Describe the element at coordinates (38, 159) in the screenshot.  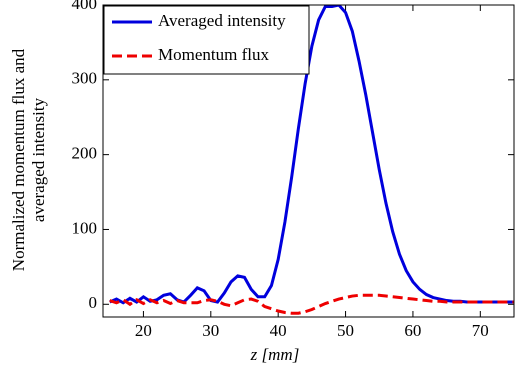
I see `y-axis-label: averaged intensity` at that location.